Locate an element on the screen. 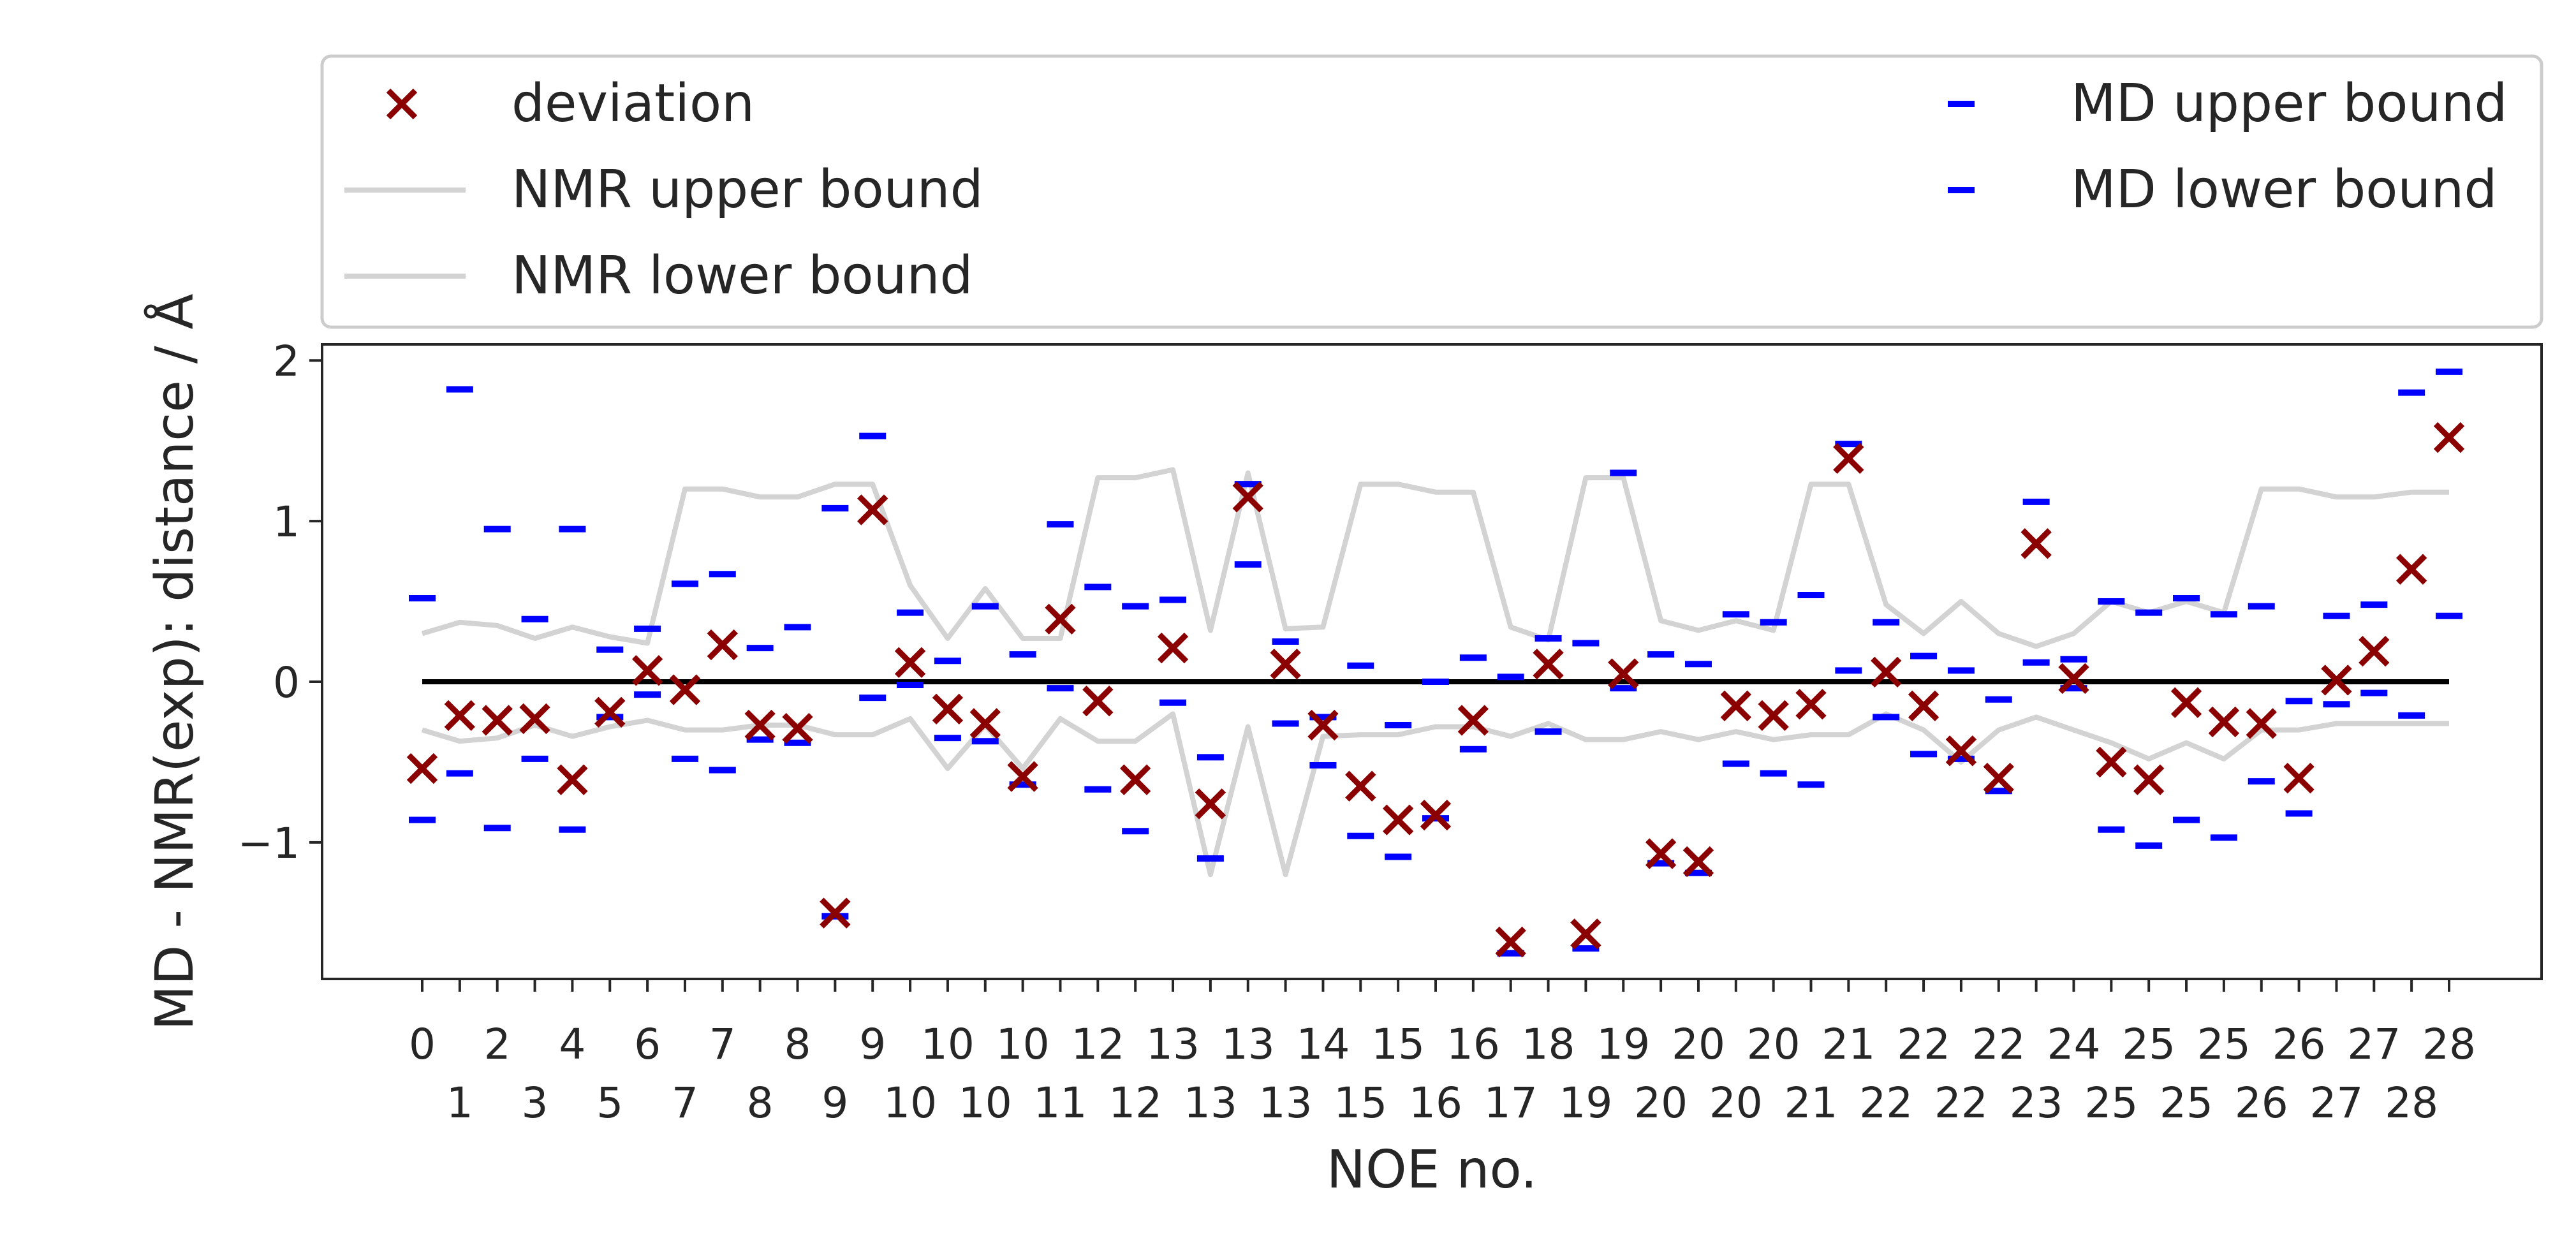  legend-nmr-upper-bound-label: NMR upper bound is located at coordinates (747, 189).